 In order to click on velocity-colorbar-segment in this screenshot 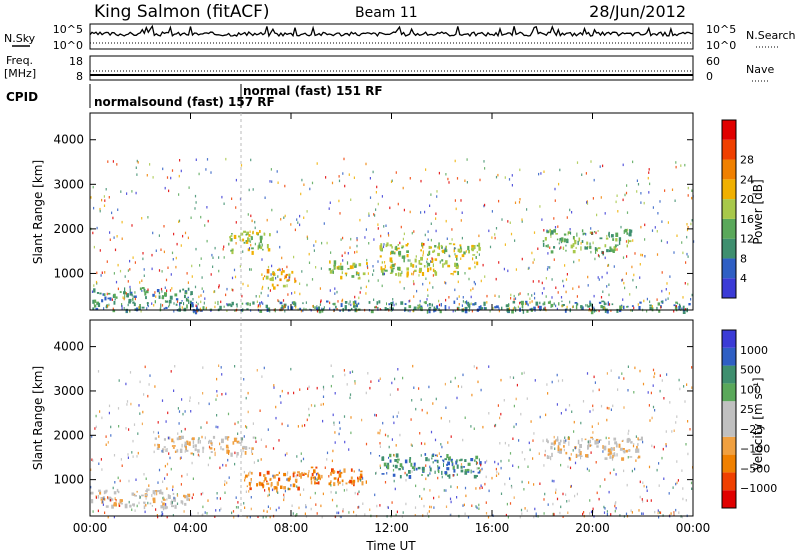, I will do `click(729, 463)`.